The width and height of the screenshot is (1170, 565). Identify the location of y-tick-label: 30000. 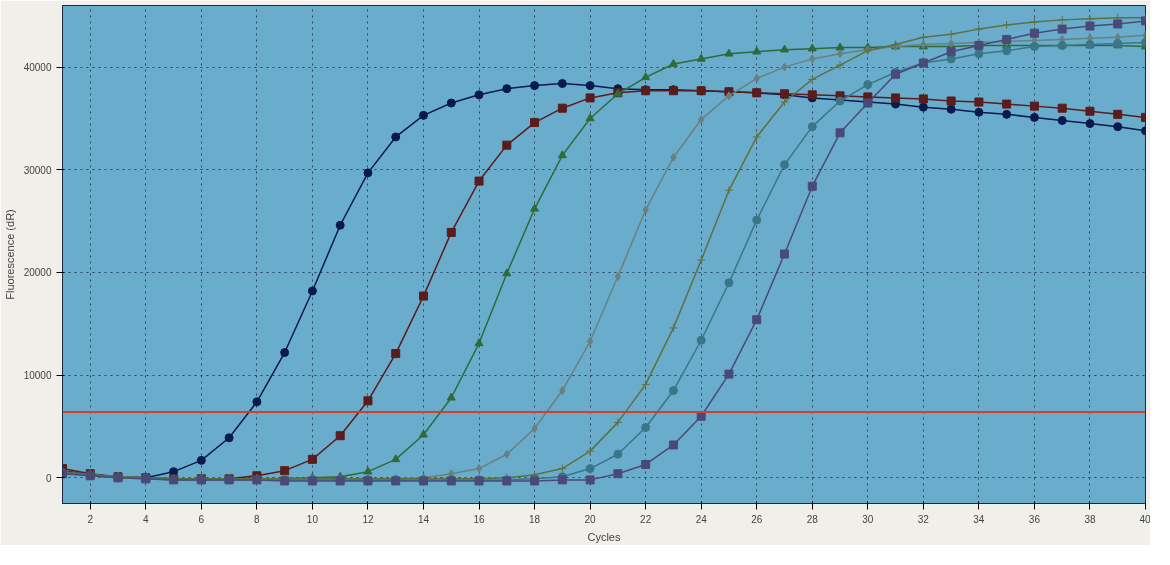
(37, 170).